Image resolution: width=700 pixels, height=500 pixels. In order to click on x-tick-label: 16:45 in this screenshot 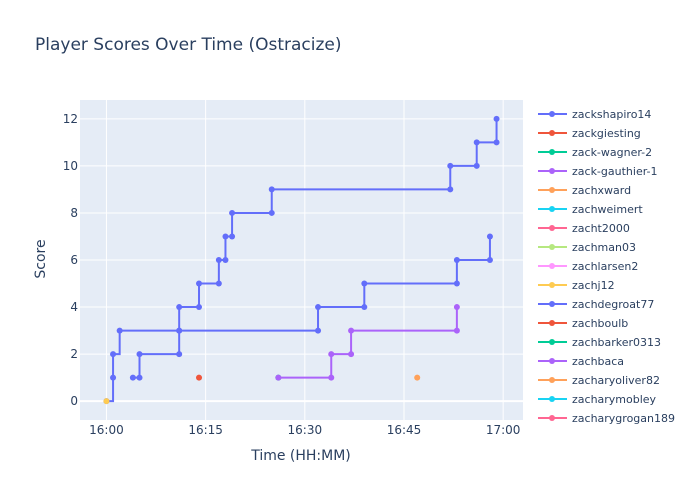, I will do `click(404, 430)`.